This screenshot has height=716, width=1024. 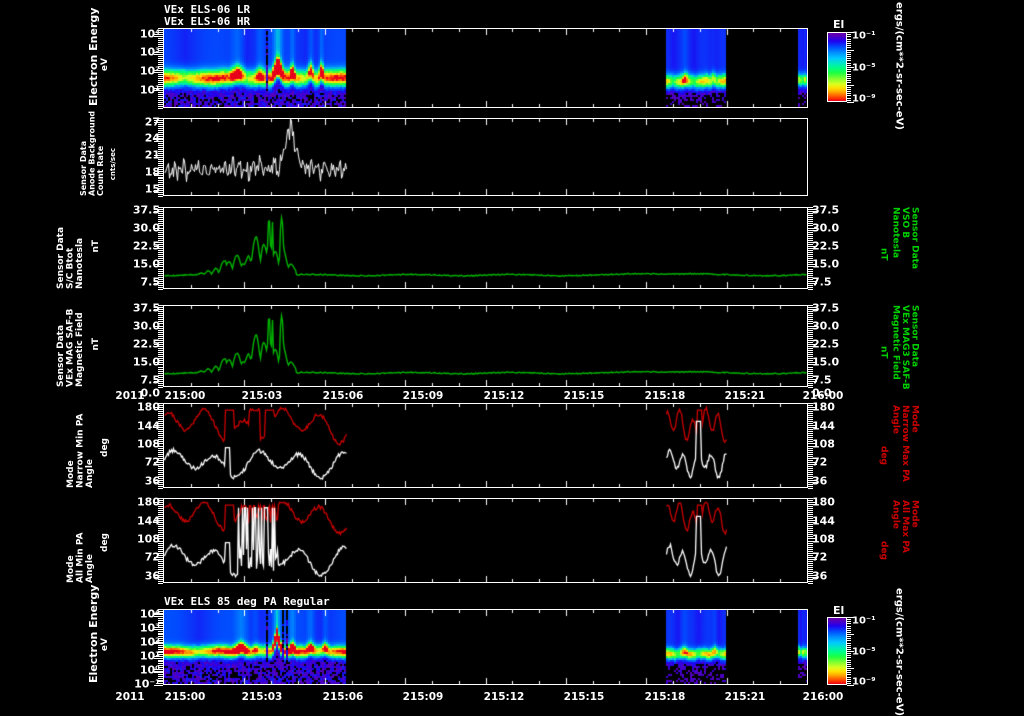 I want to click on line-canvas-sc-btot, so click(x=485, y=248).